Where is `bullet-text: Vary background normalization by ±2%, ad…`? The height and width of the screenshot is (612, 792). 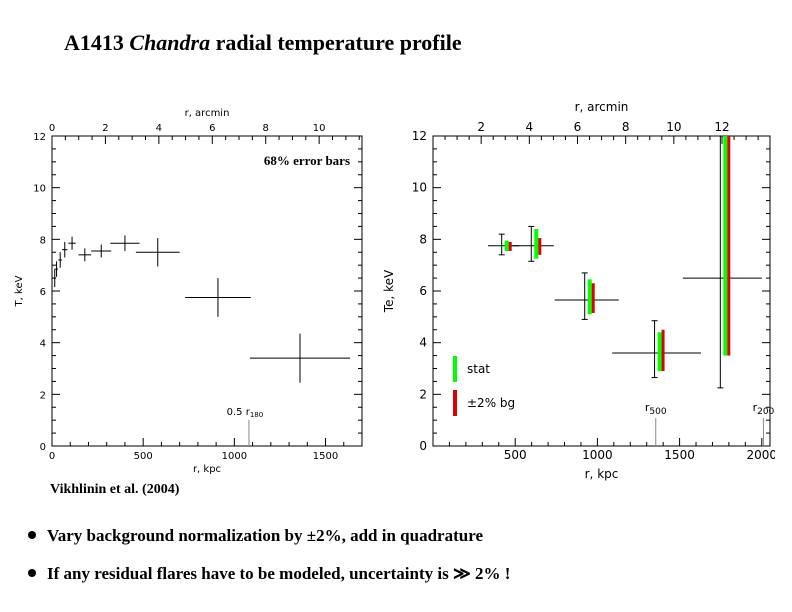 bullet-text: Vary background normalization by ±2%, ad… is located at coordinates (265, 535).